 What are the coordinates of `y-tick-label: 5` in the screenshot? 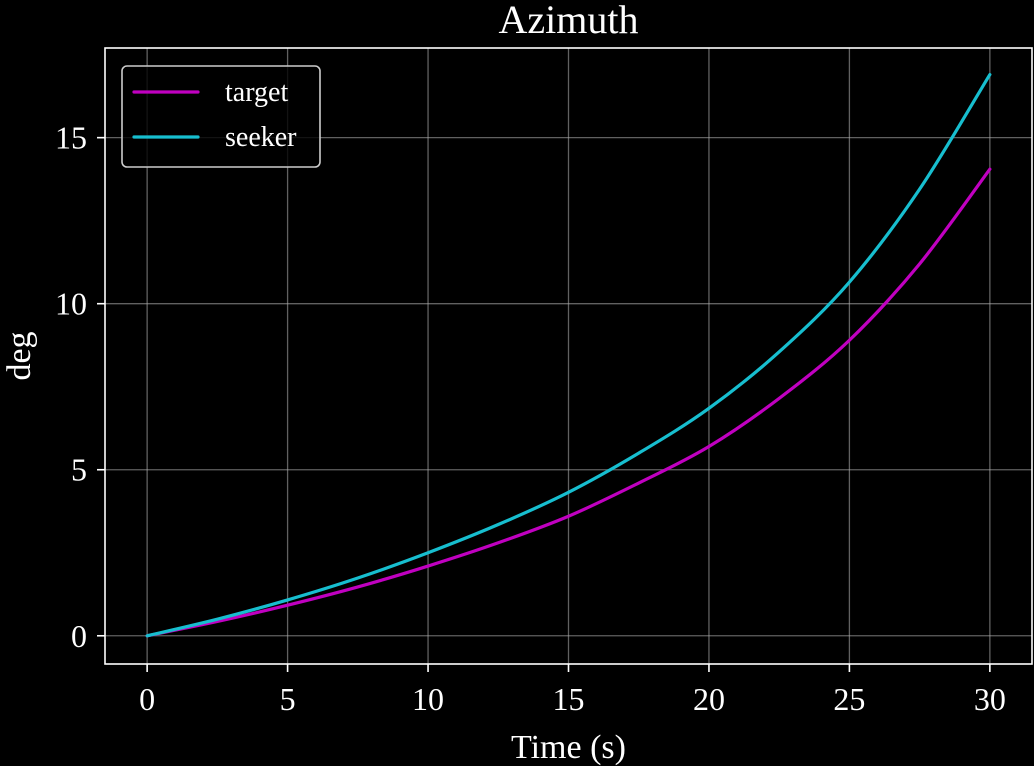 It's located at (79, 470).